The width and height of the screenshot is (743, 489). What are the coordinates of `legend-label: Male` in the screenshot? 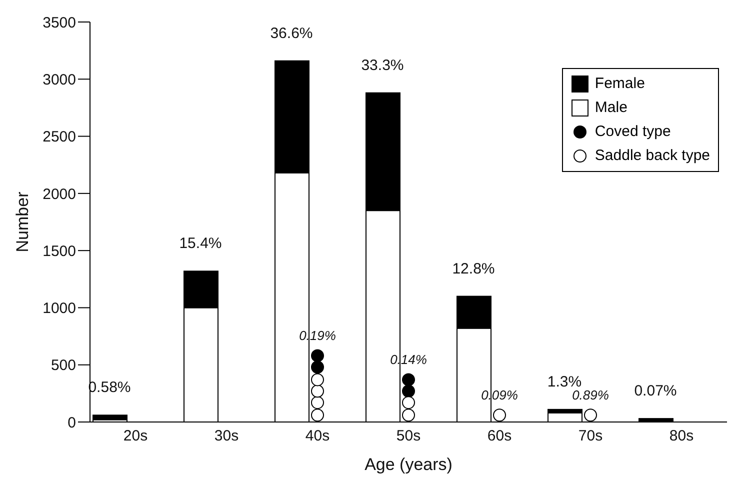 It's located at (611, 108).